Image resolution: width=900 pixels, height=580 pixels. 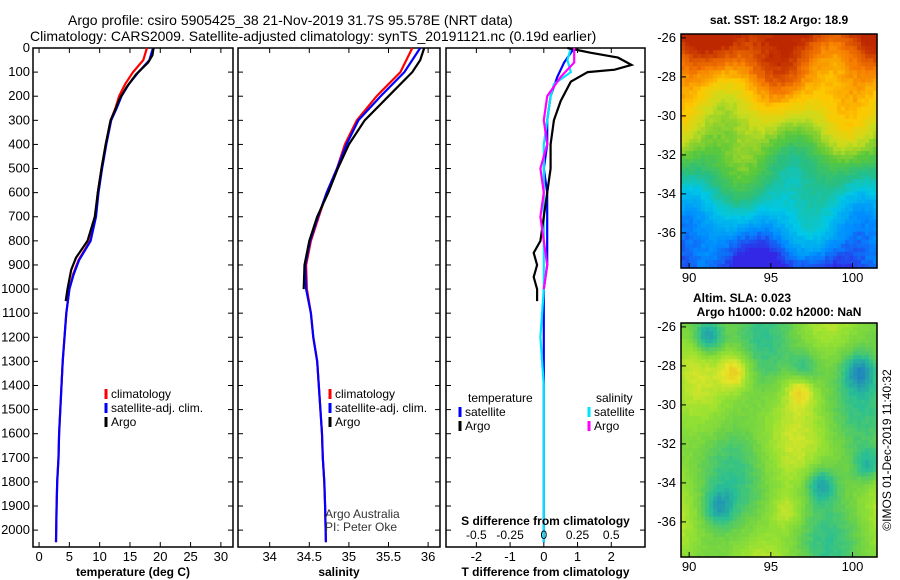 What do you see at coordinates (381, 408) in the screenshot?
I see `legend-label: satellite-adj. clim.` at bounding box center [381, 408].